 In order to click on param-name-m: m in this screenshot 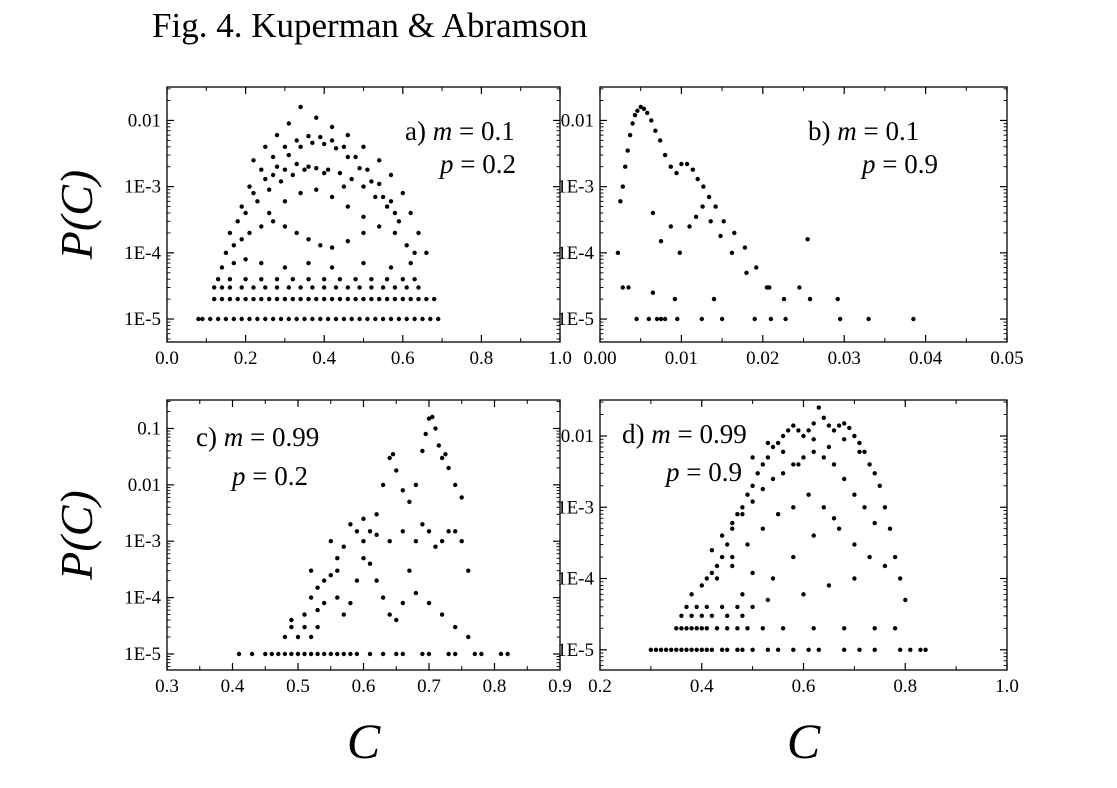, I will do `click(847, 131)`.